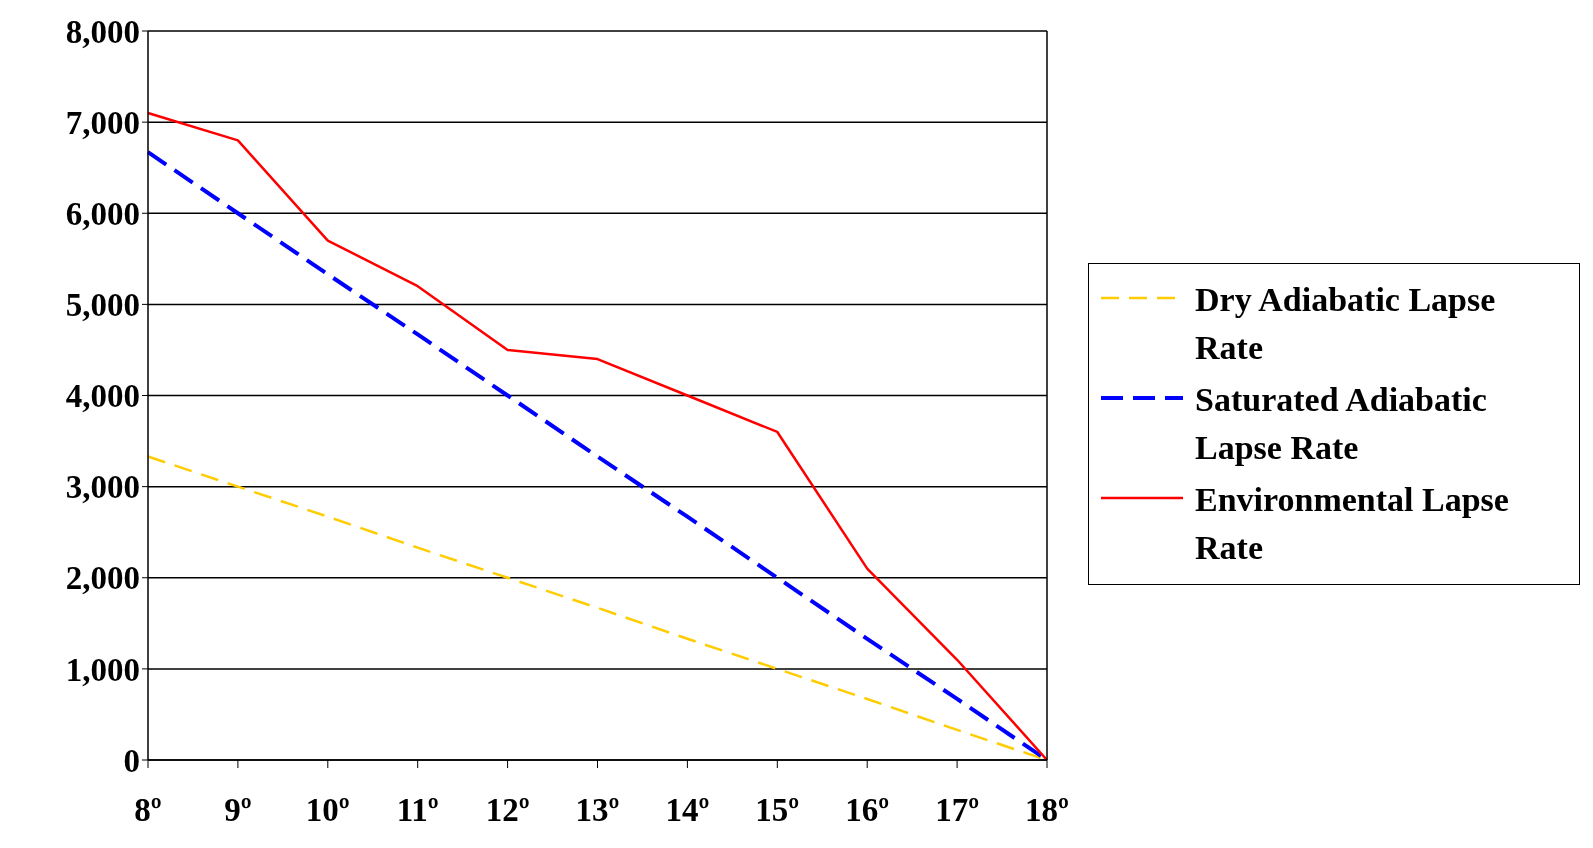 The image size is (1593, 848). I want to click on x-tick-label: 14º, so click(687, 810).